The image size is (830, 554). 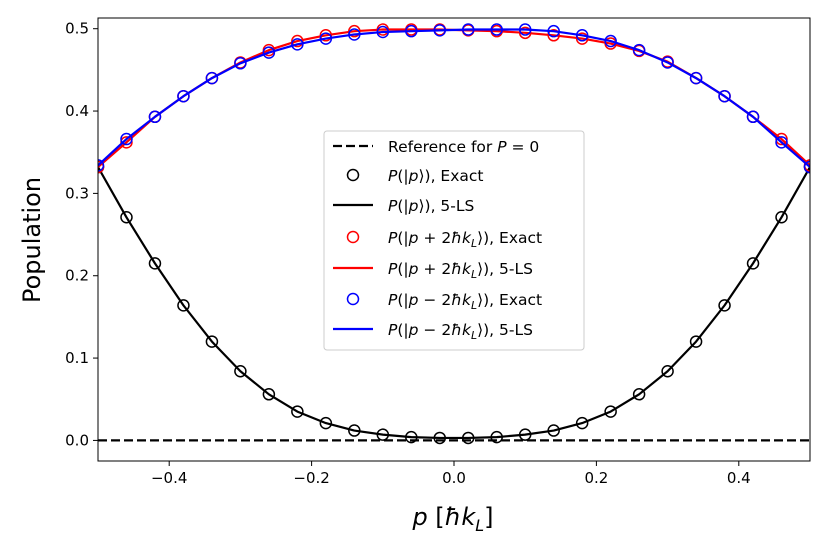 I want to click on y-tick-label: 0.5, so click(x=77, y=29).